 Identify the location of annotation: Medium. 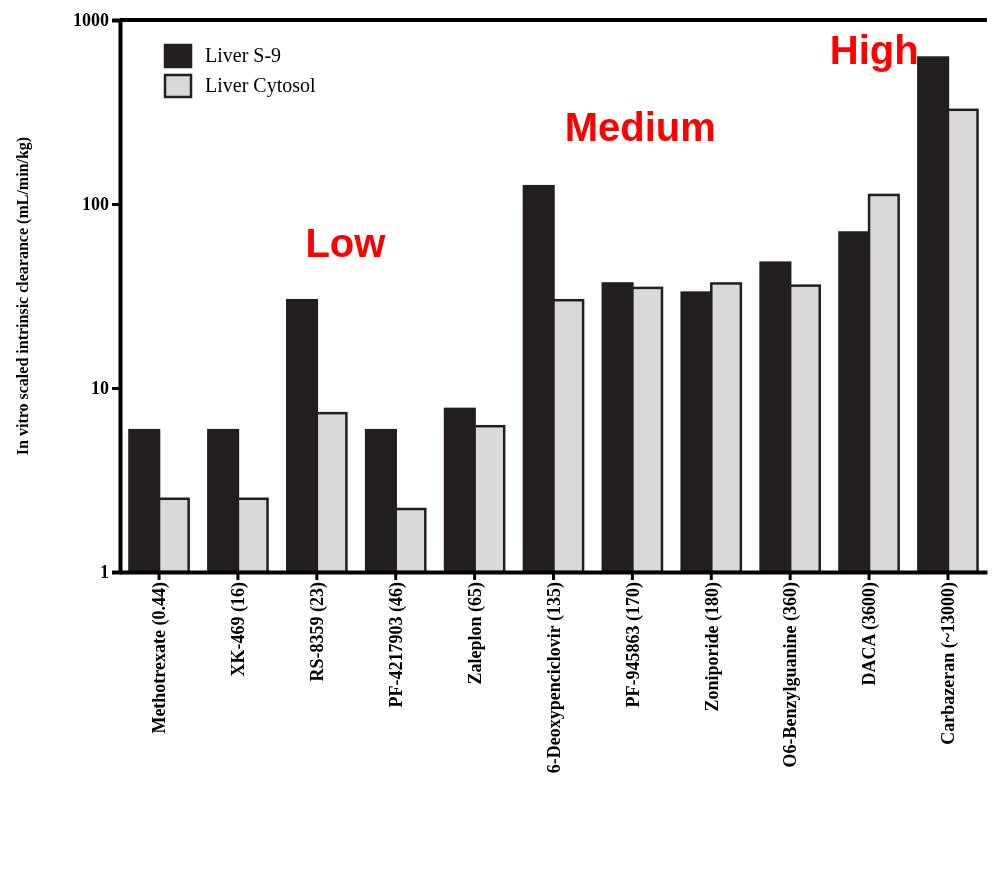
(640, 126).